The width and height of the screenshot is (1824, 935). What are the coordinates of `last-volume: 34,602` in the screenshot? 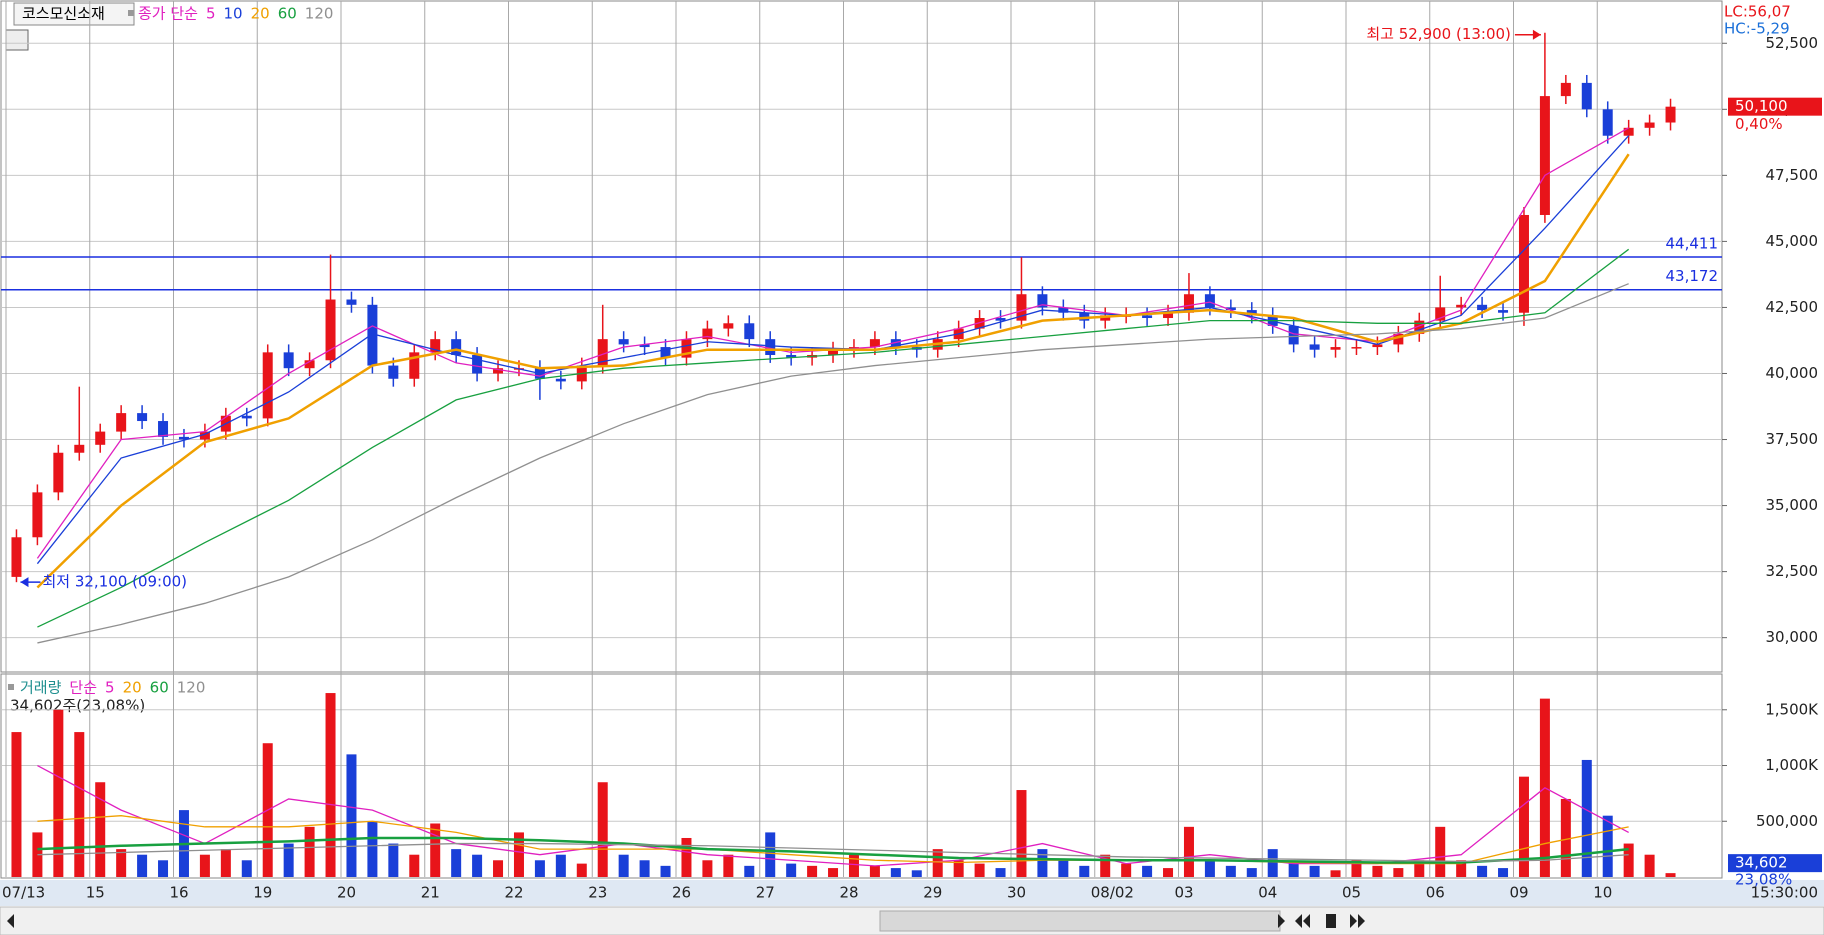 It's located at (1761, 863).